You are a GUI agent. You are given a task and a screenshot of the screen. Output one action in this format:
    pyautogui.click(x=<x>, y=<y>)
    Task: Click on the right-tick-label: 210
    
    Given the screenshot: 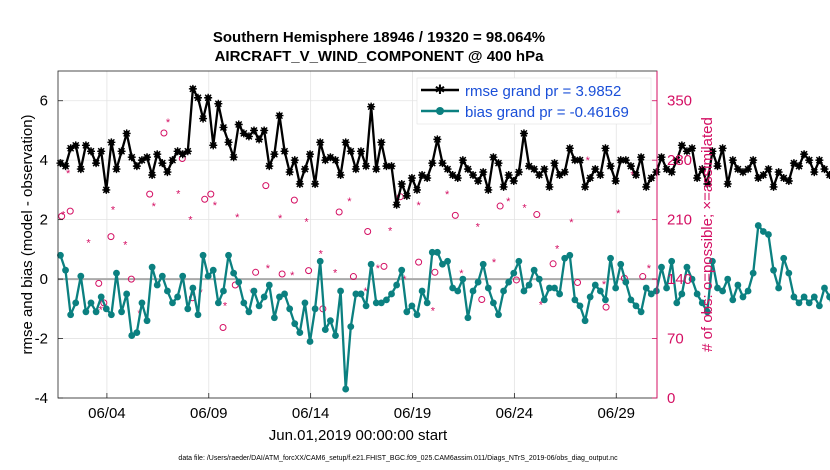 What is the action you would take?
    pyautogui.click(x=679, y=220)
    